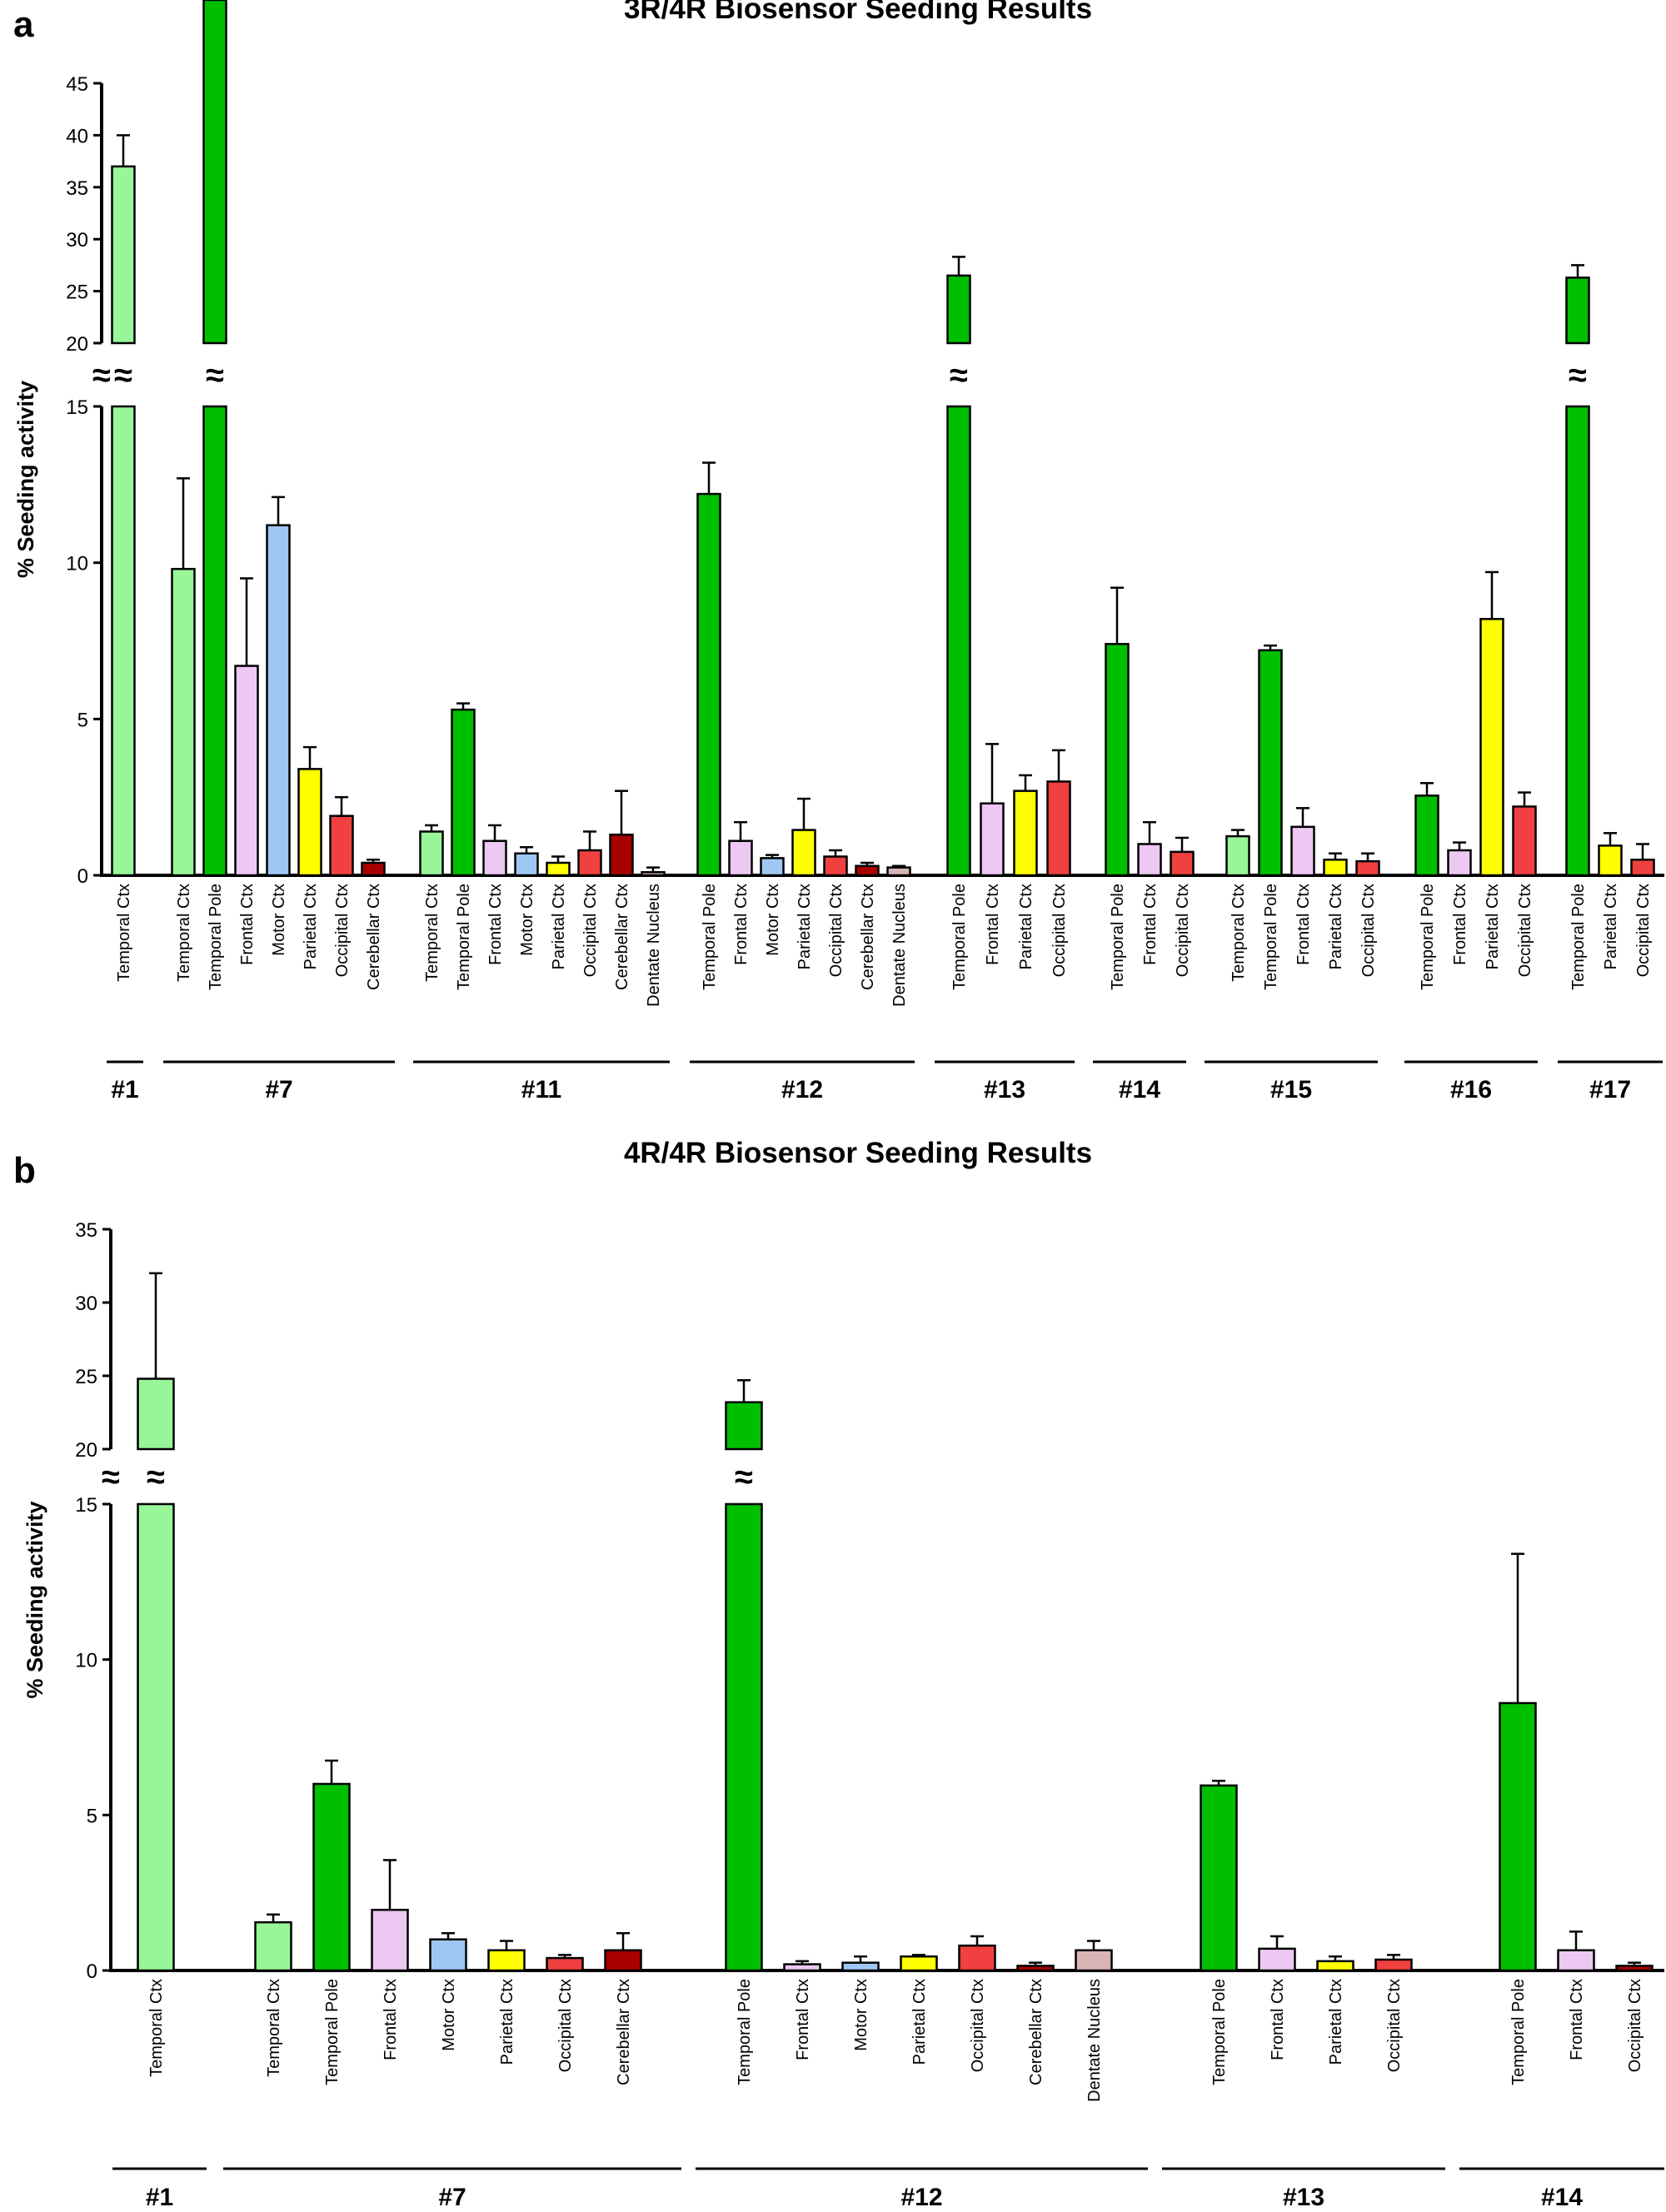  I want to click on y-axis-label: % Seeding activity, so click(25, 479).